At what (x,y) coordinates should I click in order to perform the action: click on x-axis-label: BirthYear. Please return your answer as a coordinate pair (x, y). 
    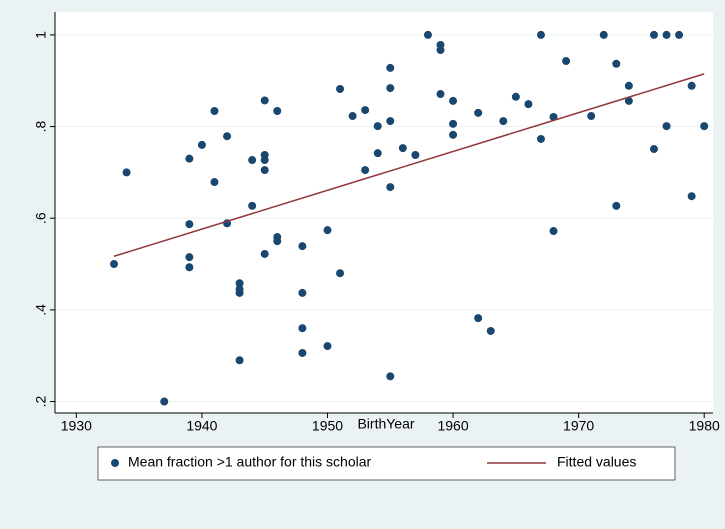
    Looking at the image, I should click on (385, 424).